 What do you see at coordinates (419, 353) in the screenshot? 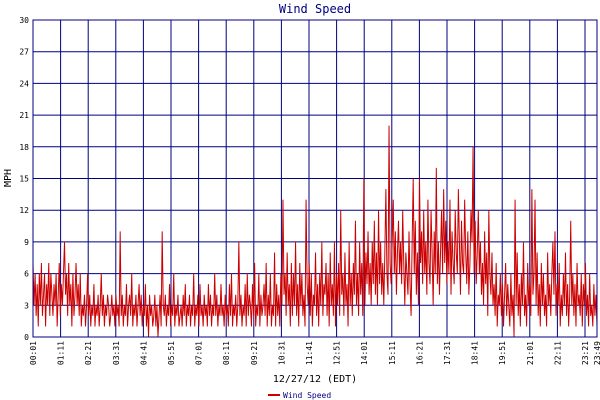
I see `x-tick-label: 16:21` at bounding box center [419, 353].